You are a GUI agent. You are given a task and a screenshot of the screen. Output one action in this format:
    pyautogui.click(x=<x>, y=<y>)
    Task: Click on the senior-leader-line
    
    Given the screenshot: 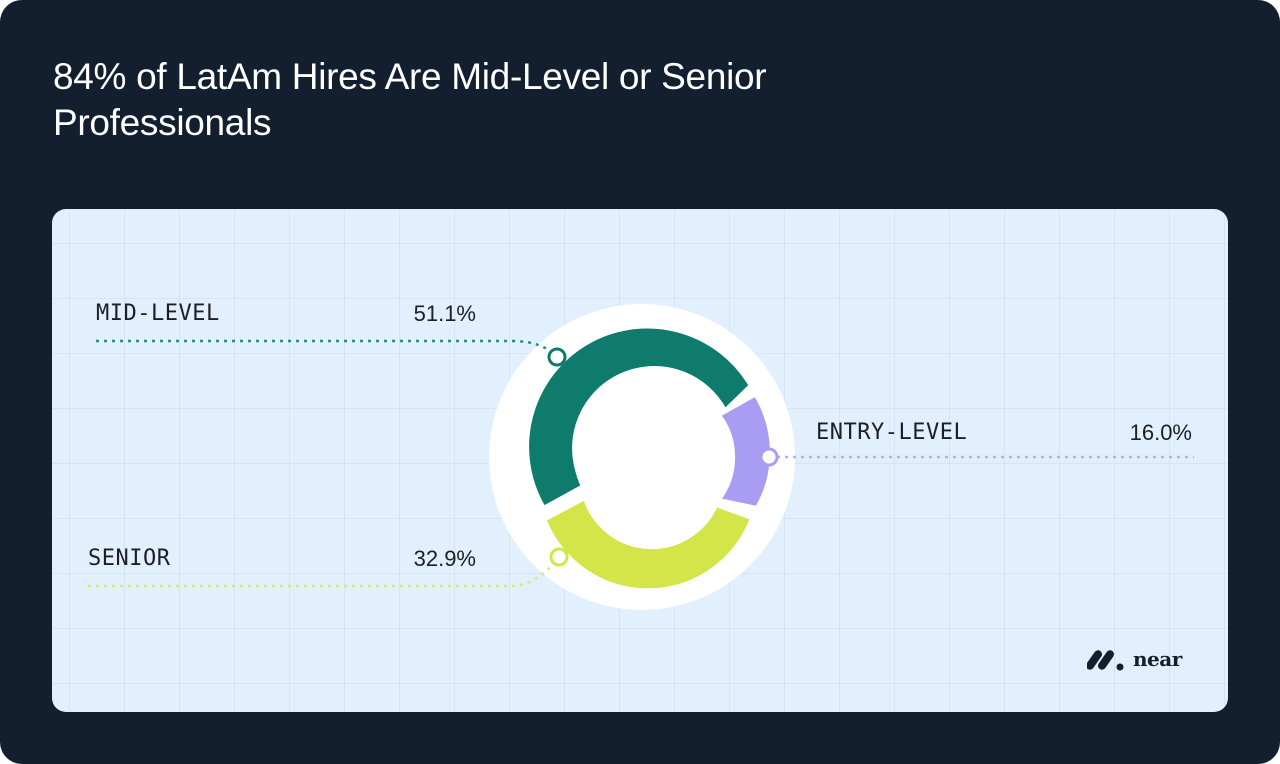 What is the action you would take?
    pyautogui.click(x=323, y=573)
    